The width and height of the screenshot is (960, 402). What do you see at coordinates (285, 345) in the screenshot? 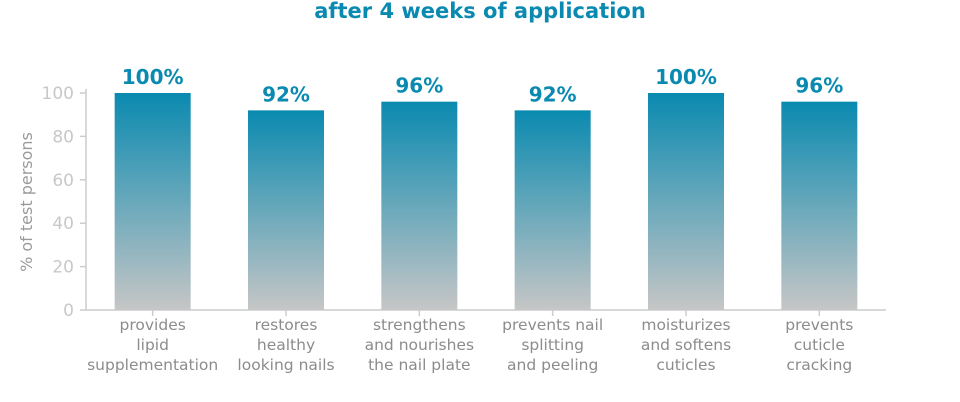
I see `x-tick-label: restores healthy looking nails` at bounding box center [285, 345].